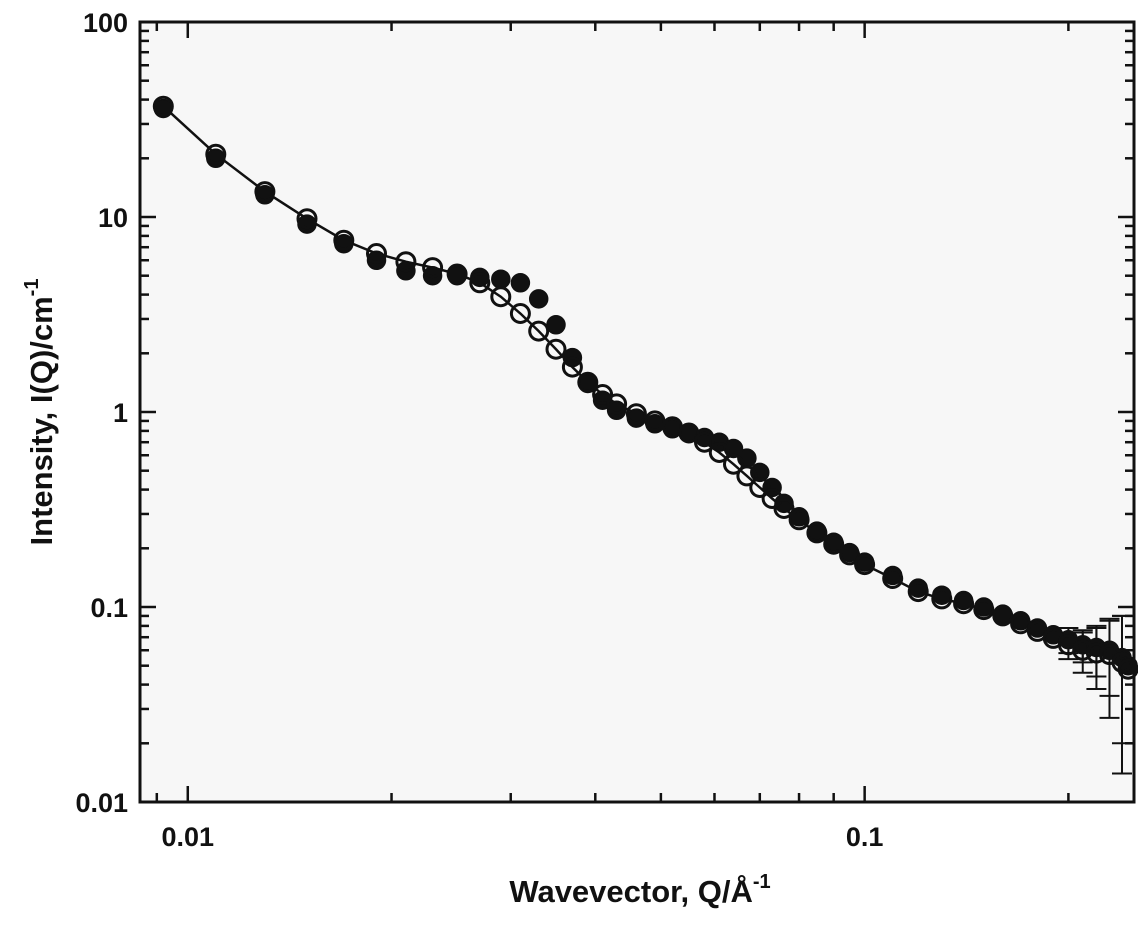 This screenshot has height=925, width=1138. Describe the element at coordinates (109, 608) in the screenshot. I see `y-tick-label: 0.1` at that location.